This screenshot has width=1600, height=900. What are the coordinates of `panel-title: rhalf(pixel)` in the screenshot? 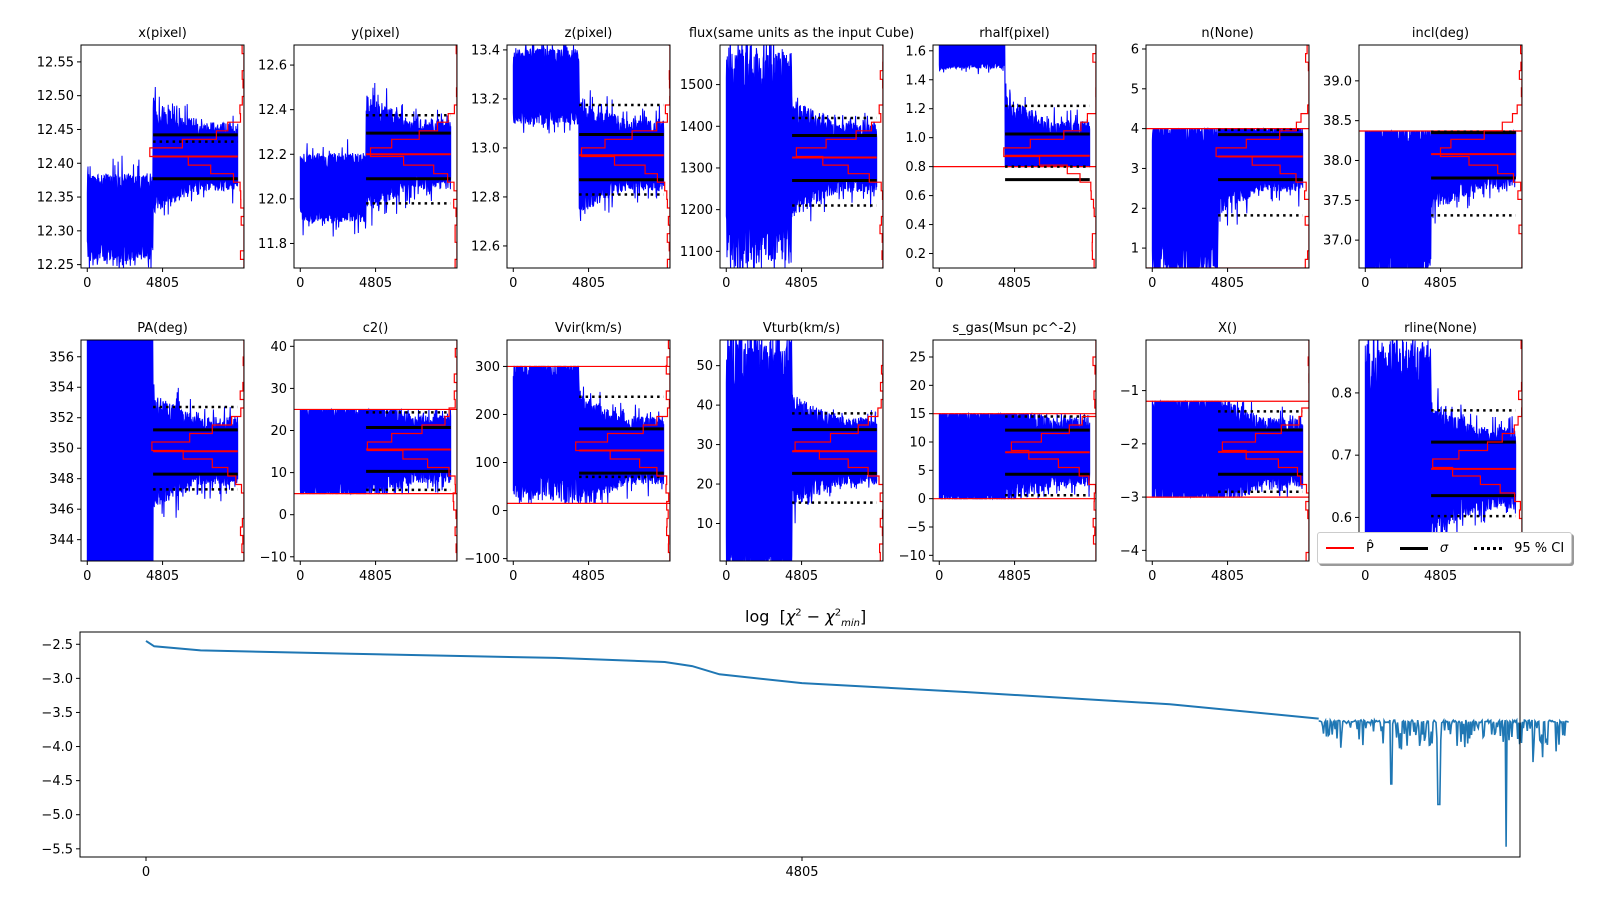 It's located at (1014, 33).